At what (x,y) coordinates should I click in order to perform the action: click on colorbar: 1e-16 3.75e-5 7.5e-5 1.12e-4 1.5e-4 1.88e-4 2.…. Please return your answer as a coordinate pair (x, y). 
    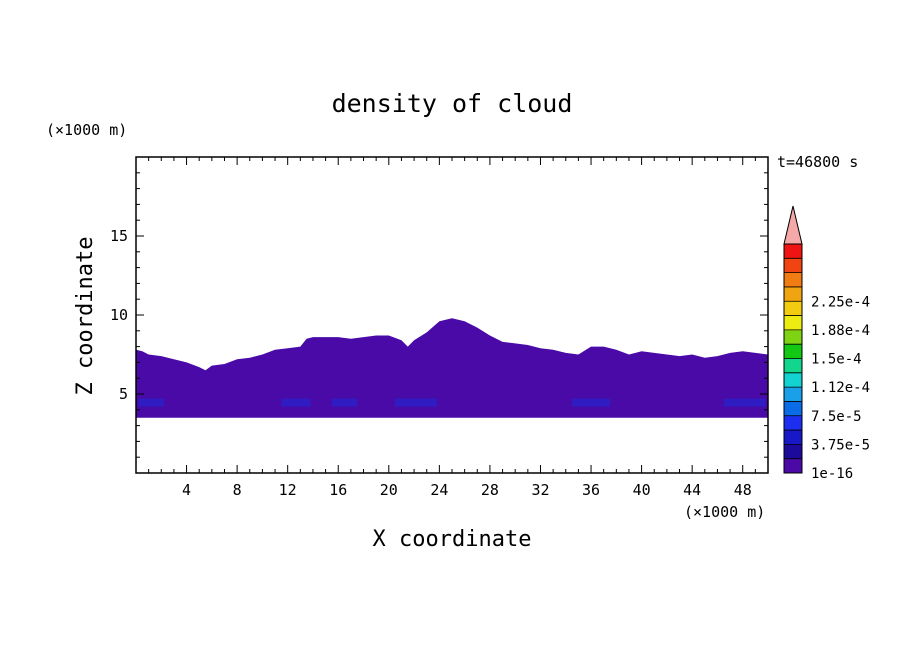
    Looking at the image, I should click on (826, 343).